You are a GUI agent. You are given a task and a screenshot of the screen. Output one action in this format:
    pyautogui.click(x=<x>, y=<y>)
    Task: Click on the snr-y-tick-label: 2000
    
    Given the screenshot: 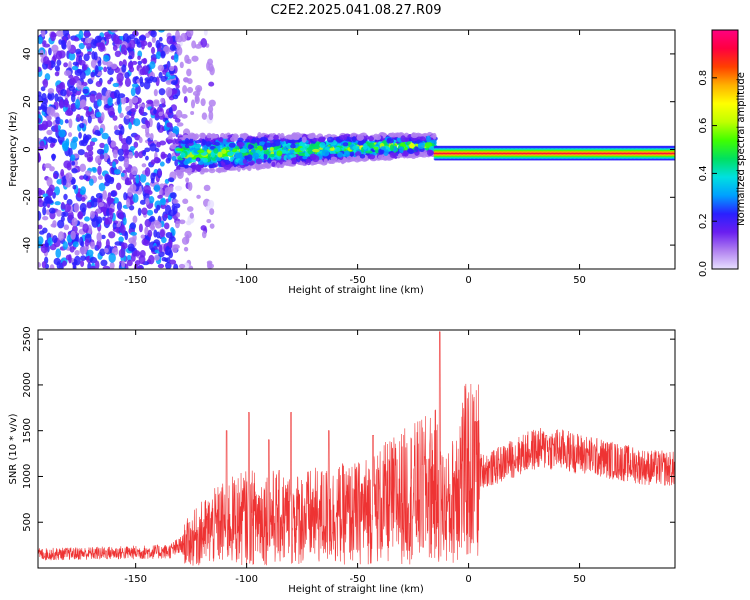 What is the action you would take?
    pyautogui.click(x=27, y=384)
    